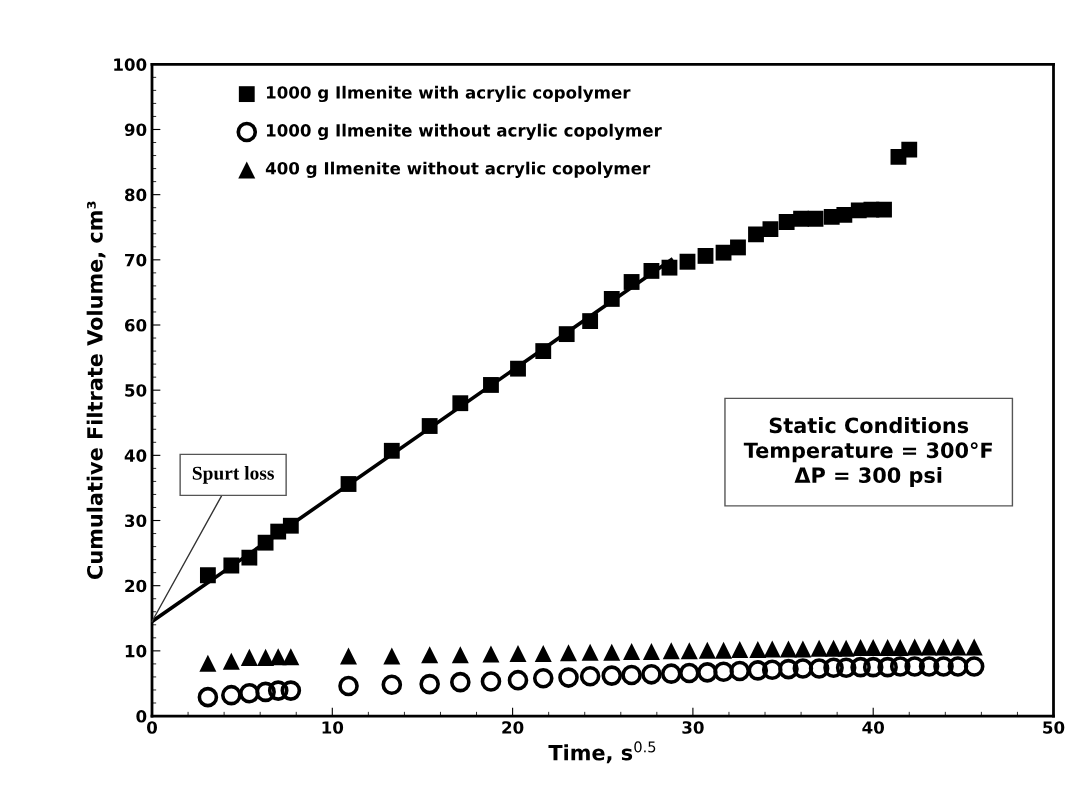  Describe the element at coordinates (464, 132) in the screenshot. I see `legend-label: 1000 g Ilmenite without acrylic copolymer` at that location.